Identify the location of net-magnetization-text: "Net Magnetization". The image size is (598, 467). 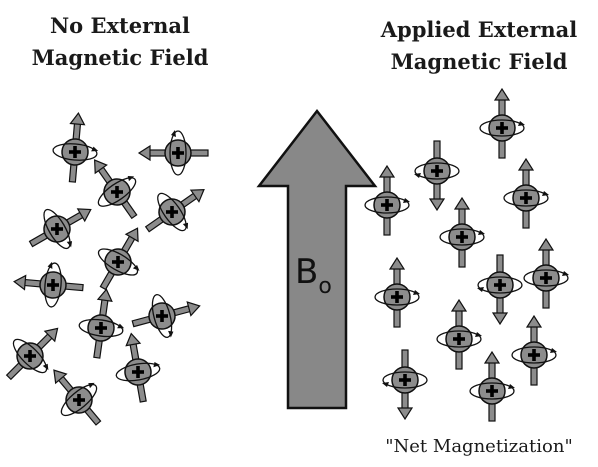
(479, 446).